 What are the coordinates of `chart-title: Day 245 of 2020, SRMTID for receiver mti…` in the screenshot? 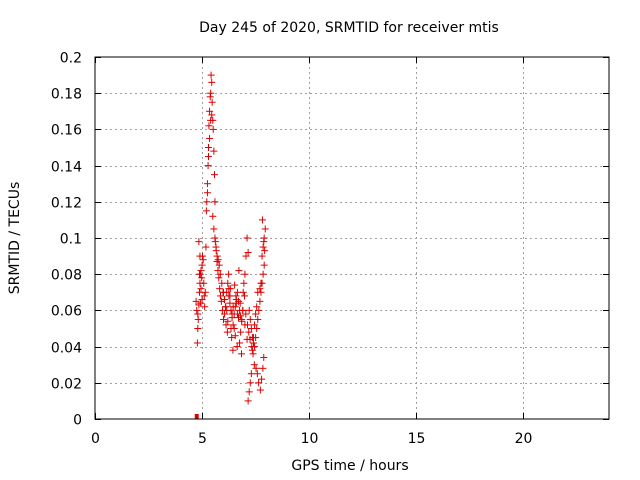 It's located at (349, 28).